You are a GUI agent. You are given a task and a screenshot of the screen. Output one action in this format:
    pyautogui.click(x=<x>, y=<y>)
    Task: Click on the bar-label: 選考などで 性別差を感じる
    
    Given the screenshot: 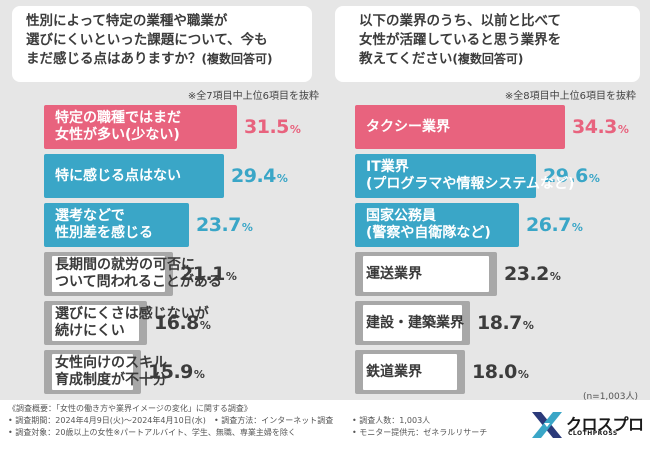 What is the action you would take?
    pyautogui.click(x=98, y=225)
    